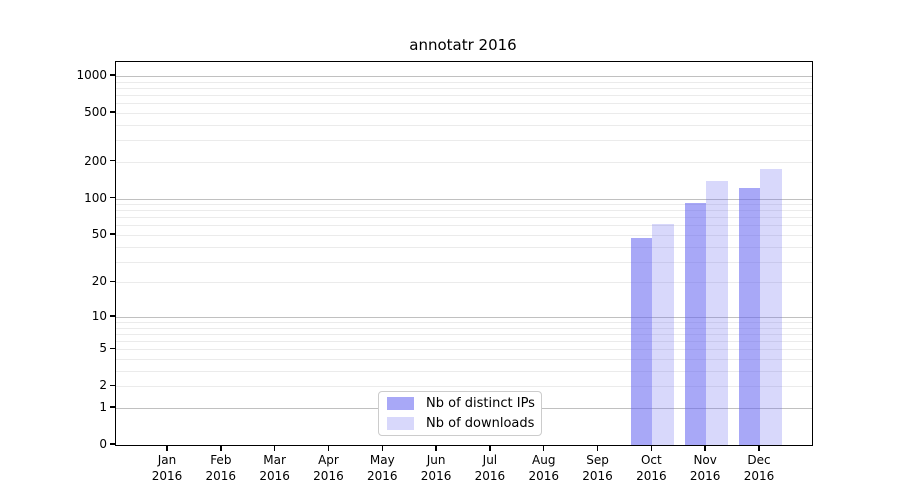 The height and width of the screenshot is (500, 900). Describe the element at coordinates (463, 45) in the screenshot. I see `chart-title: annotatr 2016` at that location.